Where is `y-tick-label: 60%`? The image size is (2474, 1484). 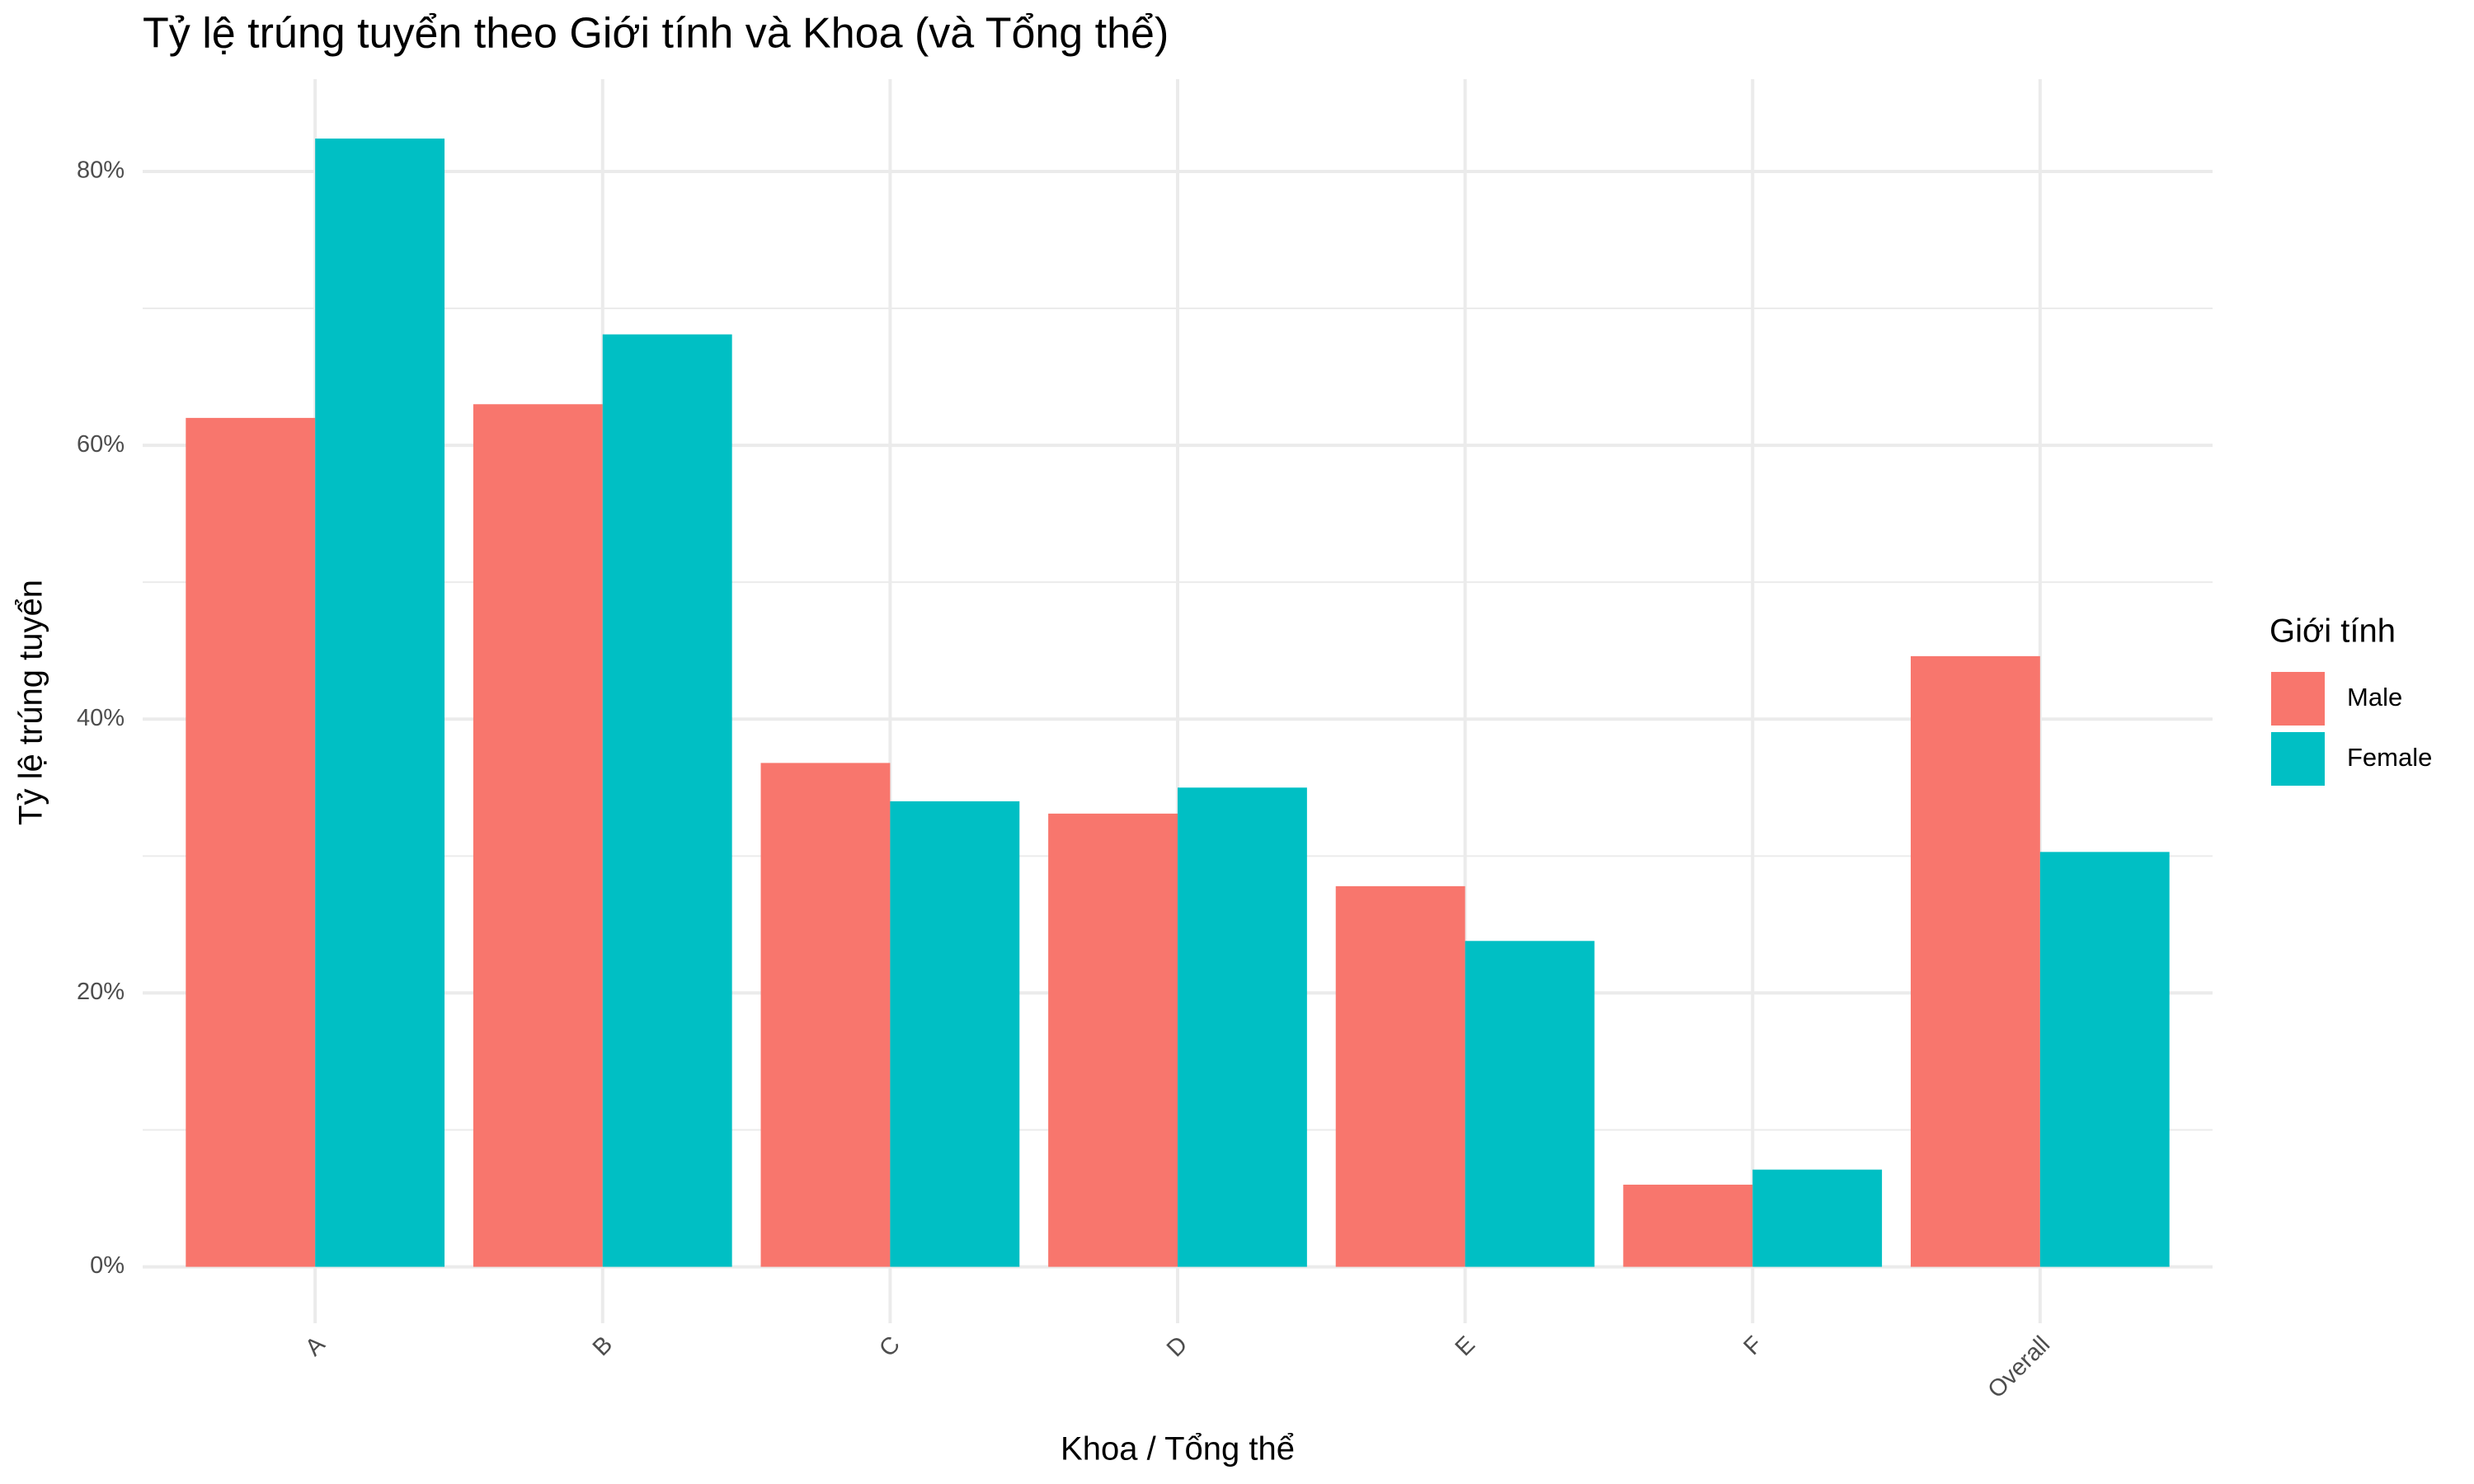
y-tick-label: 60% is located at coordinates (101, 445).